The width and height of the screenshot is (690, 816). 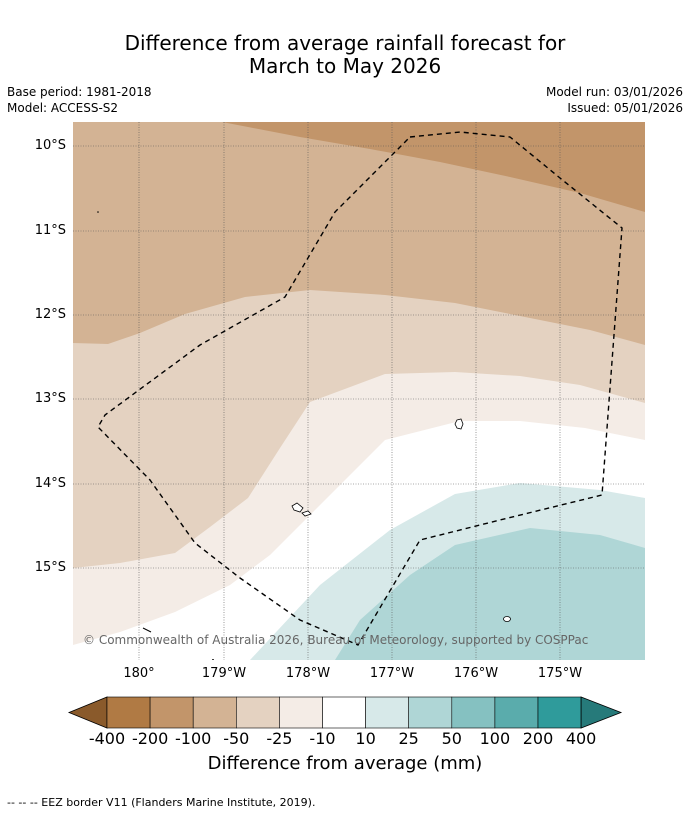 I want to click on lat-label-12s: 12°S, so click(x=50, y=314).